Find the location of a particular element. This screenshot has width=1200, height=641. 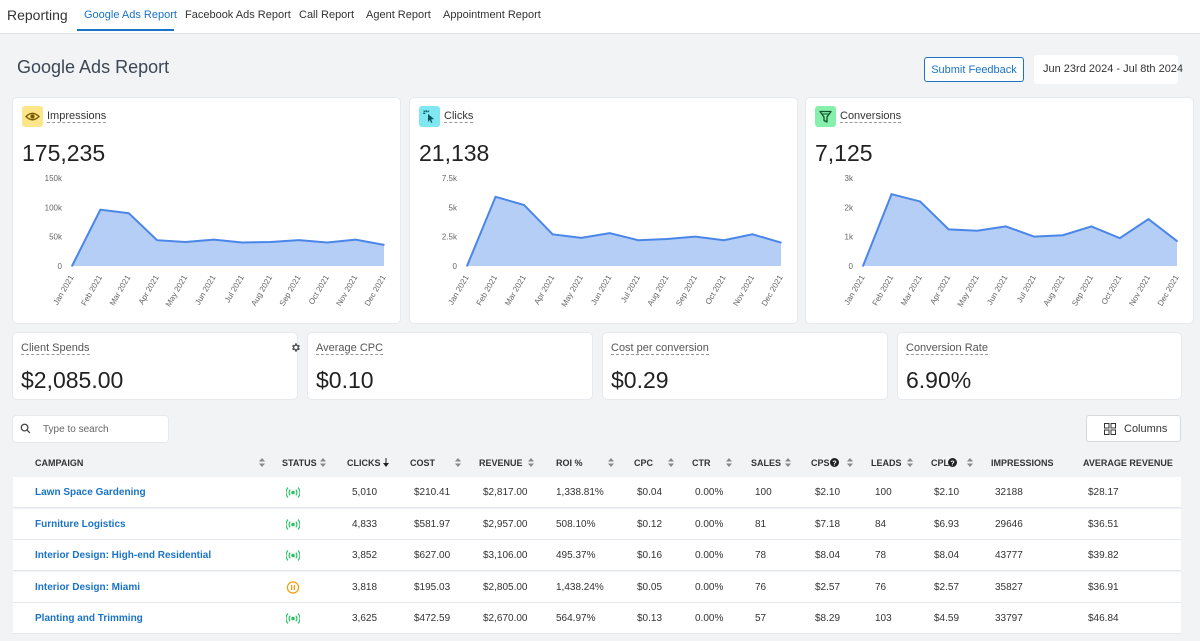

status-active-icon is located at coordinates (293, 492).